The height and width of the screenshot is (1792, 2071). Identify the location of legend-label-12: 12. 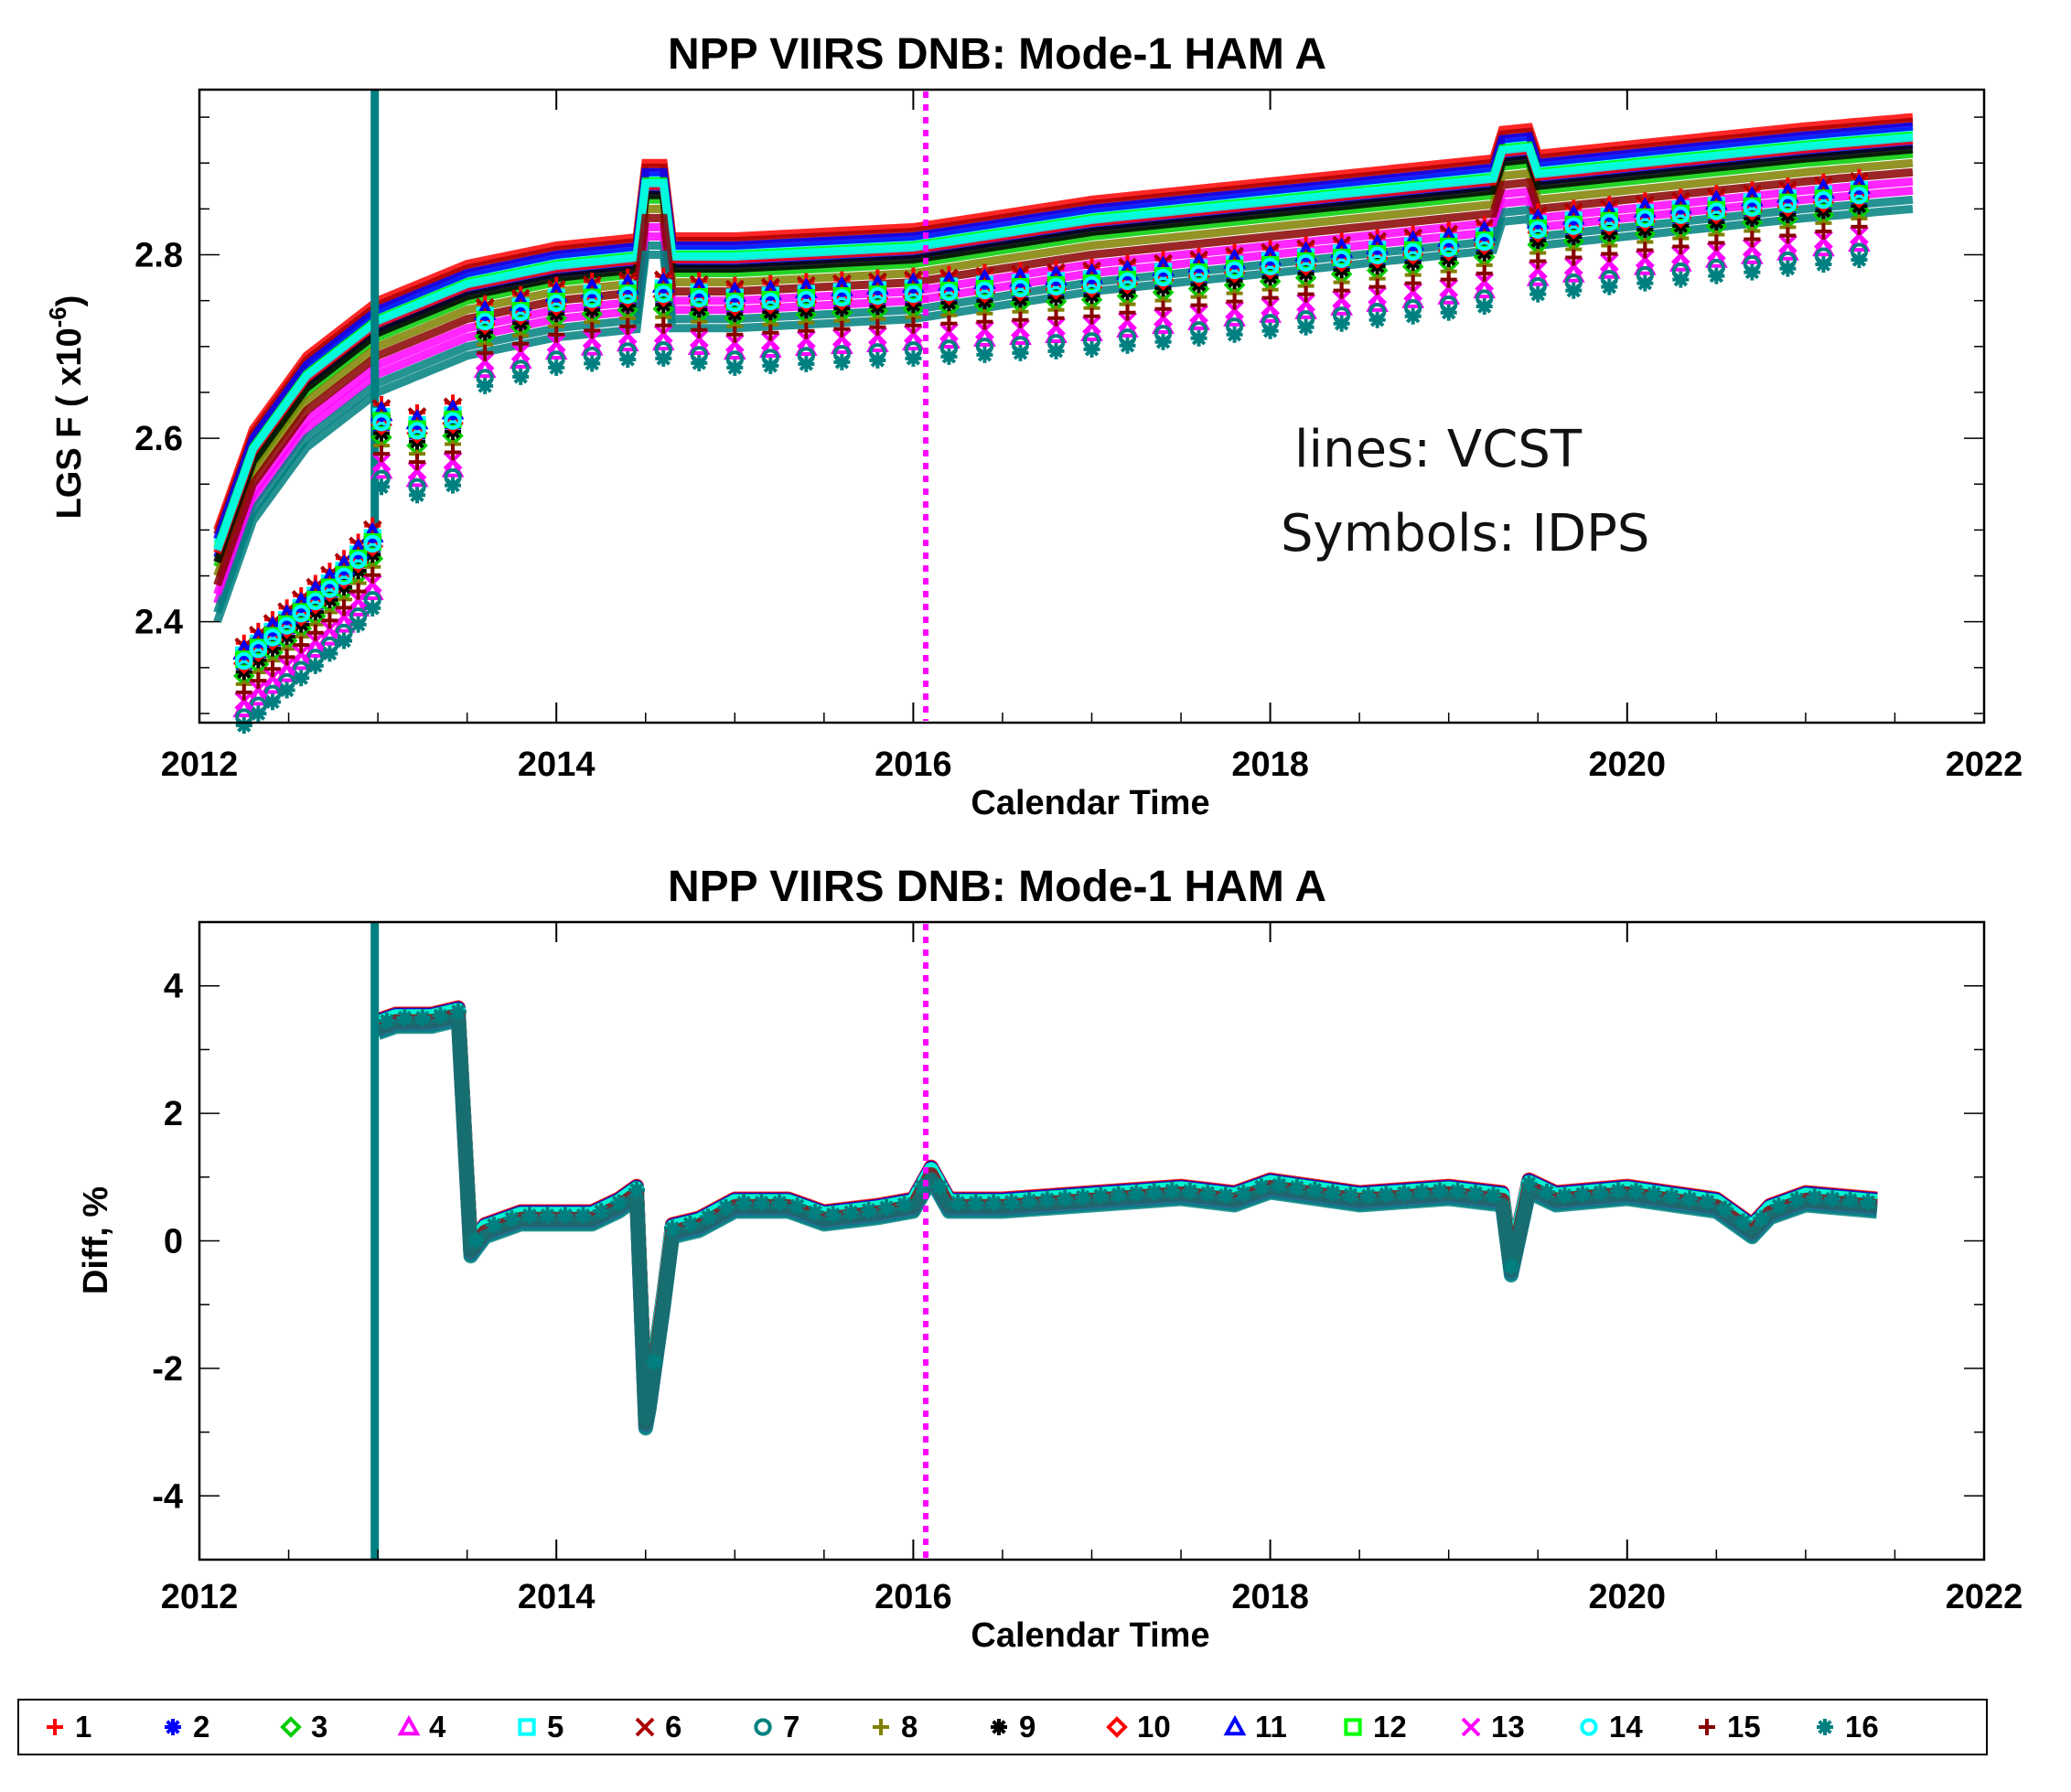
(1390, 1727).